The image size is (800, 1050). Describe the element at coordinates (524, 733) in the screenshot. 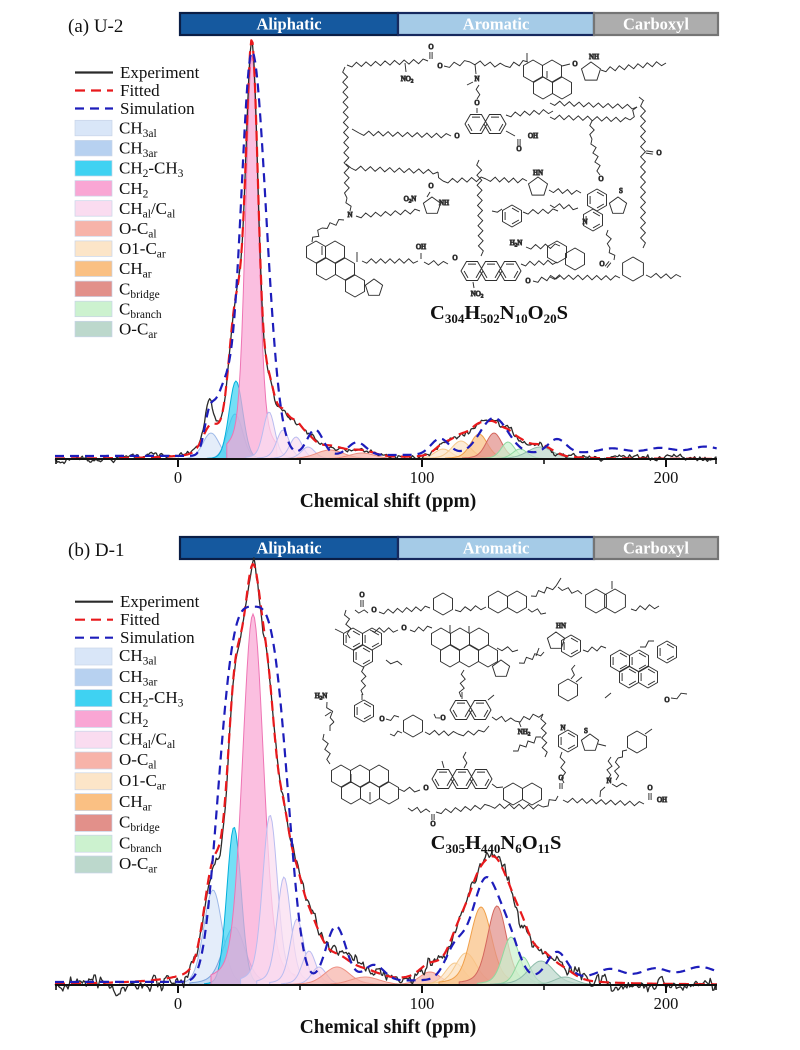

I see `svg-text: NH2` at that location.